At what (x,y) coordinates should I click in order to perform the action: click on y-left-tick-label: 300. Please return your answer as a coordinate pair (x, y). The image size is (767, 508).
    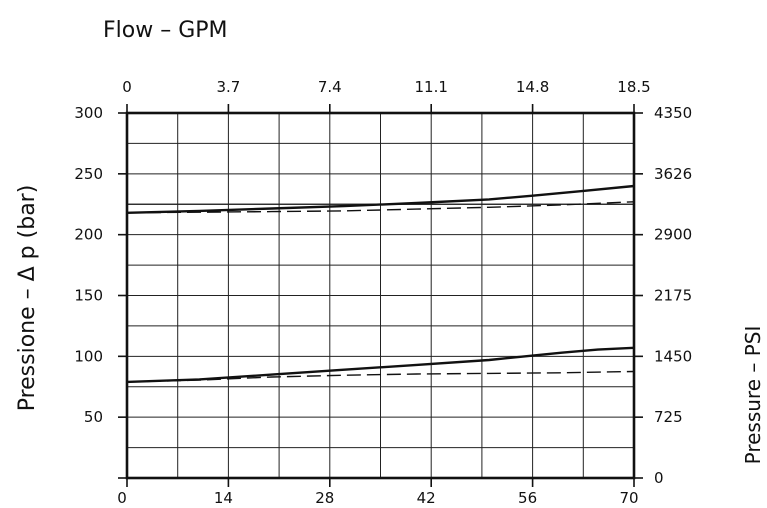
    Looking at the image, I should click on (88, 113).